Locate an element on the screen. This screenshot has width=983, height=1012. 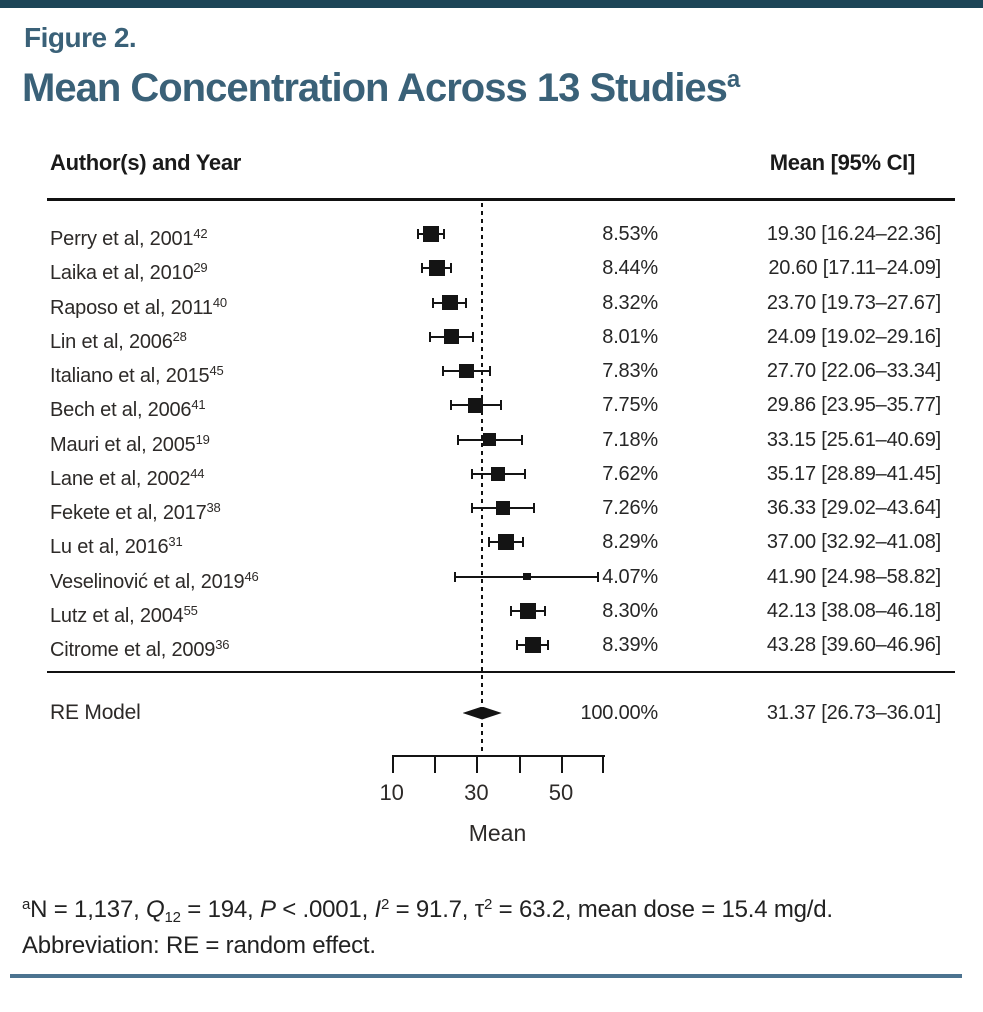
study-author-label: Perry et al, 200142 is located at coordinates (129, 234).